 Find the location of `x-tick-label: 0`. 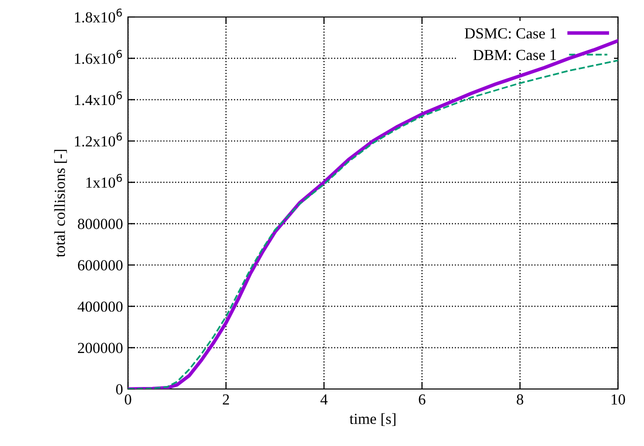

x-tick-label: 0 is located at coordinates (128, 399).